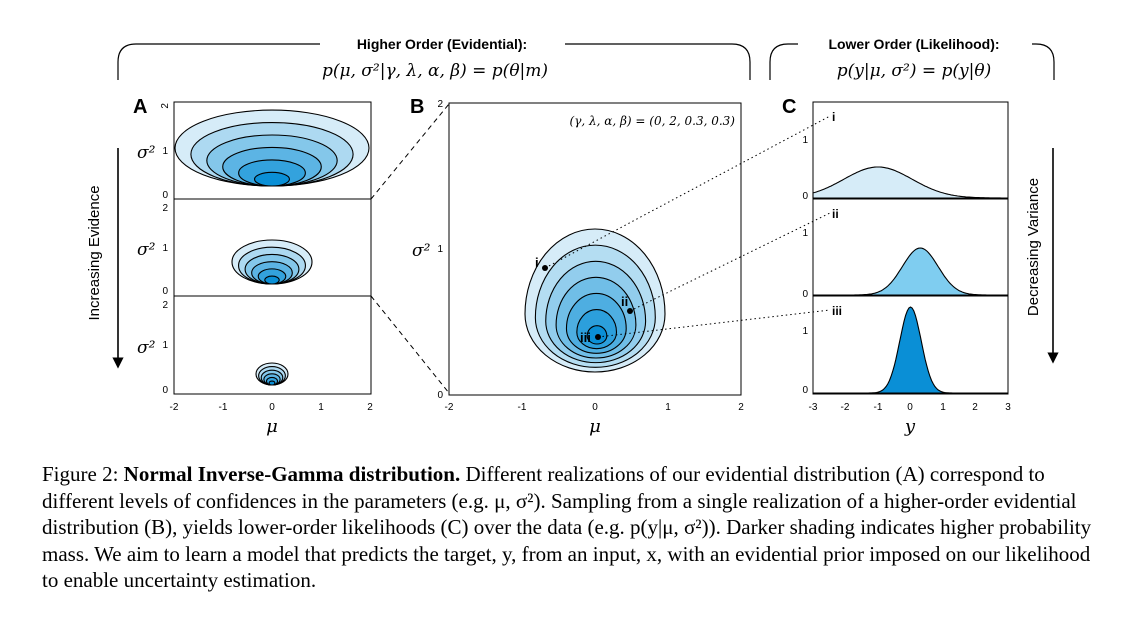 This screenshot has height=631, width=1139. What do you see at coordinates (714, 323) in the screenshot?
I see `connector-line-iii` at bounding box center [714, 323].